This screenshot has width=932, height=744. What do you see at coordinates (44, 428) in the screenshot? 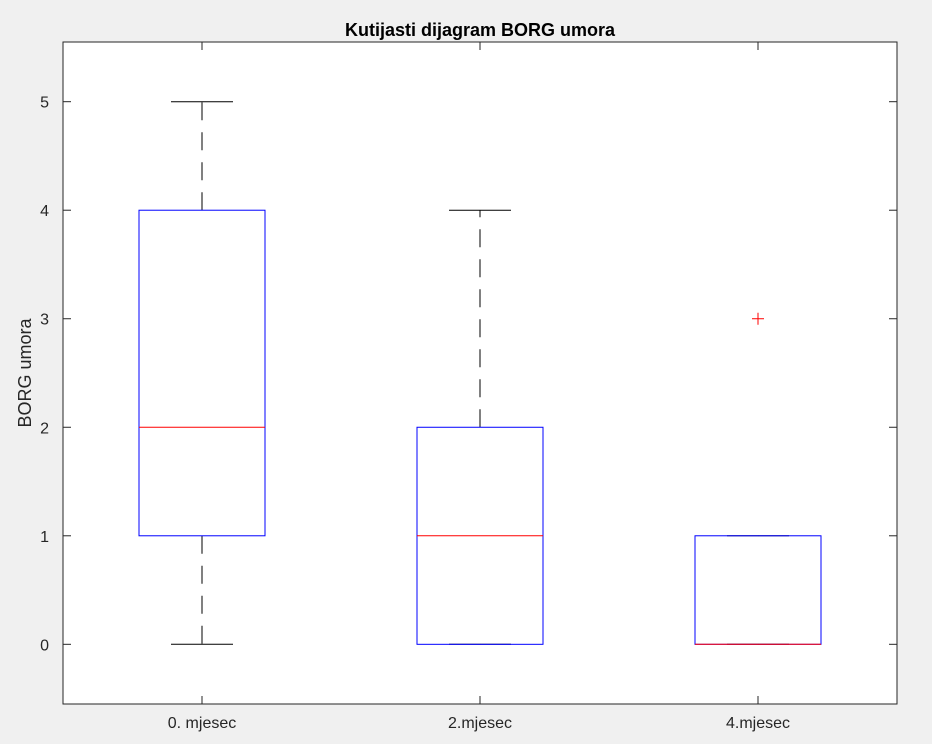
I see `y-tick-label: 2` at bounding box center [44, 428].